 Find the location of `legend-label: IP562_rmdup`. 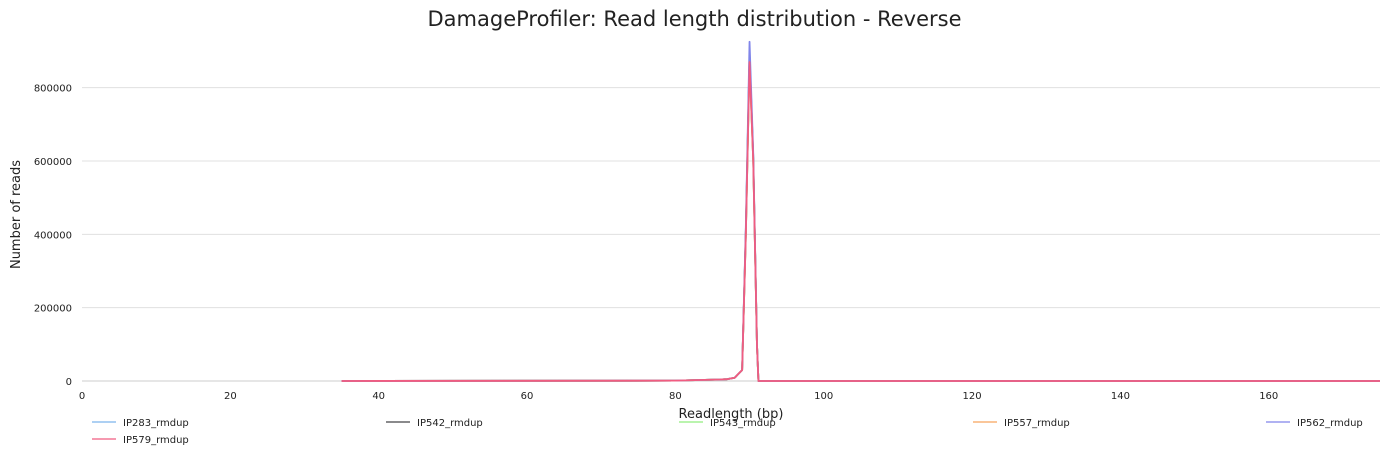

legend-label: IP562_rmdup is located at coordinates (1330, 423).